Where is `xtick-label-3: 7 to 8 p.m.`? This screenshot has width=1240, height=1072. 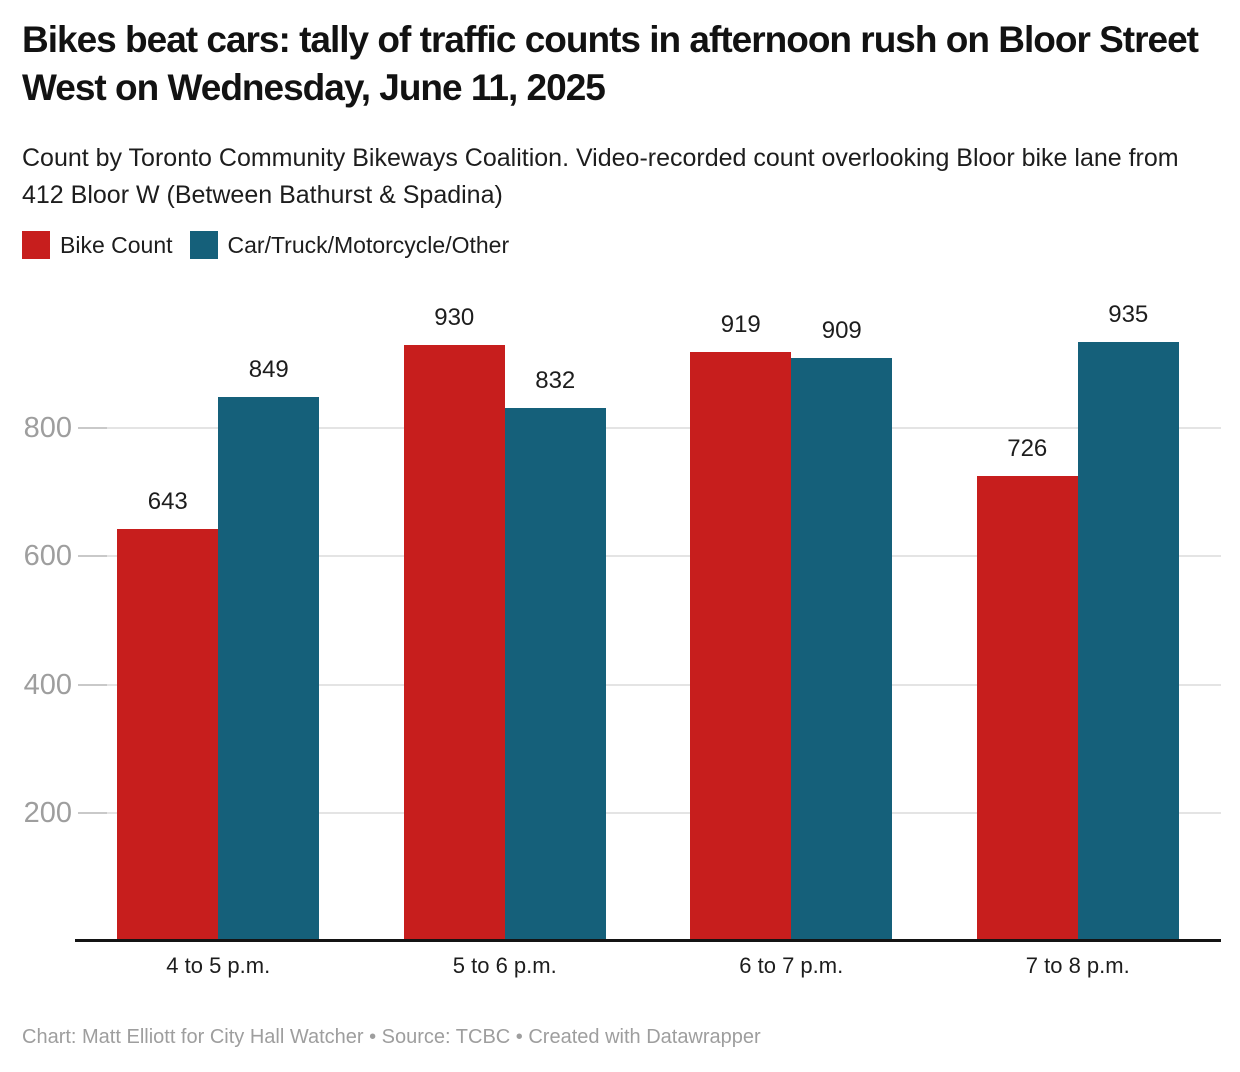 xtick-label-3: 7 to 8 p.m. is located at coordinates (1077, 965).